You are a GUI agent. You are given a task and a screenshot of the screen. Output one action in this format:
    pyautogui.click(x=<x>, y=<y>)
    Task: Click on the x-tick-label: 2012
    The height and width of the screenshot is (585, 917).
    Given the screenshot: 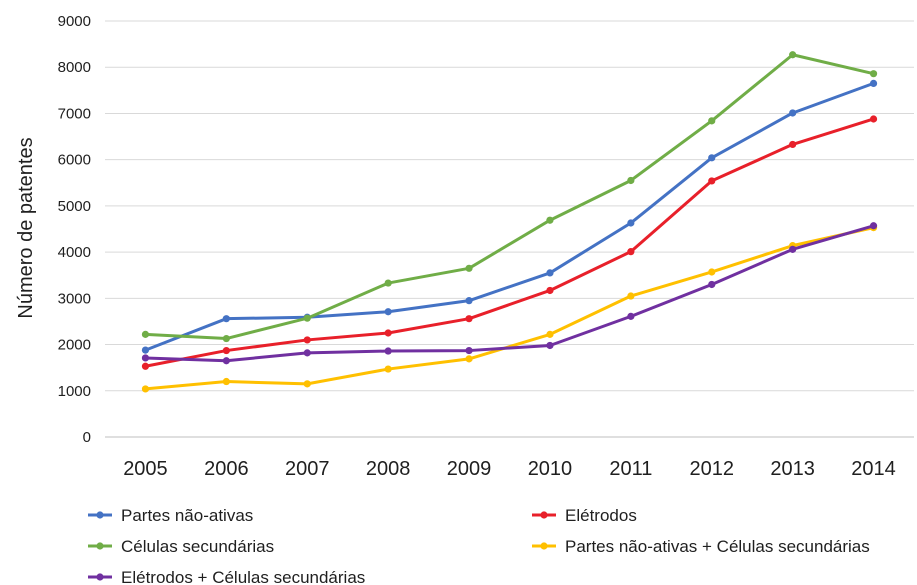 What is the action you would take?
    pyautogui.click(x=712, y=469)
    